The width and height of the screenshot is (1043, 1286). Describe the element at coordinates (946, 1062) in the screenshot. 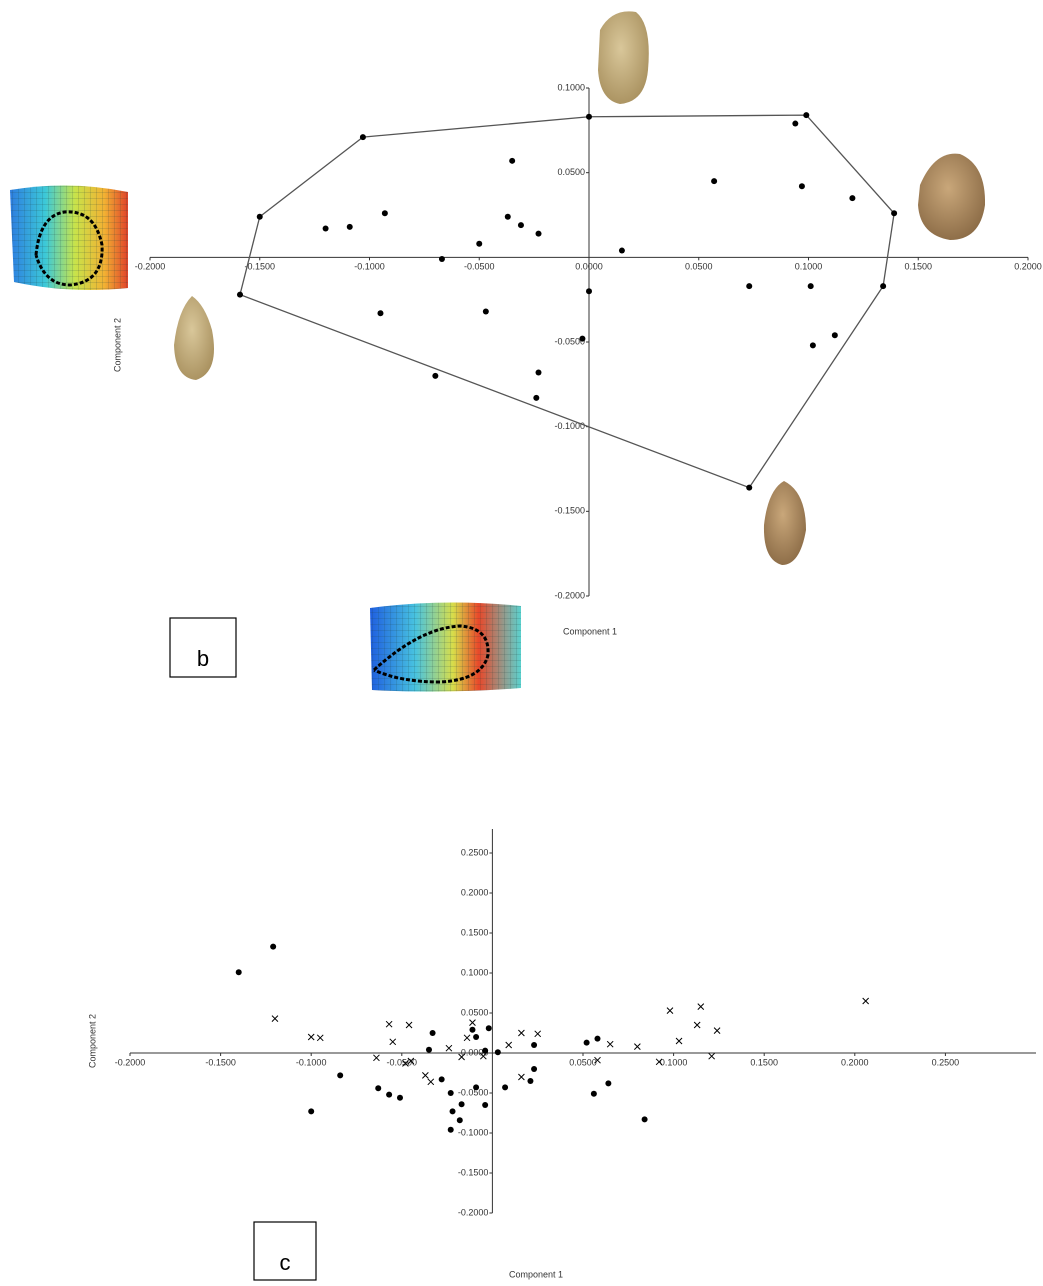

I see `x-tick-label: 0.2500` at that location.